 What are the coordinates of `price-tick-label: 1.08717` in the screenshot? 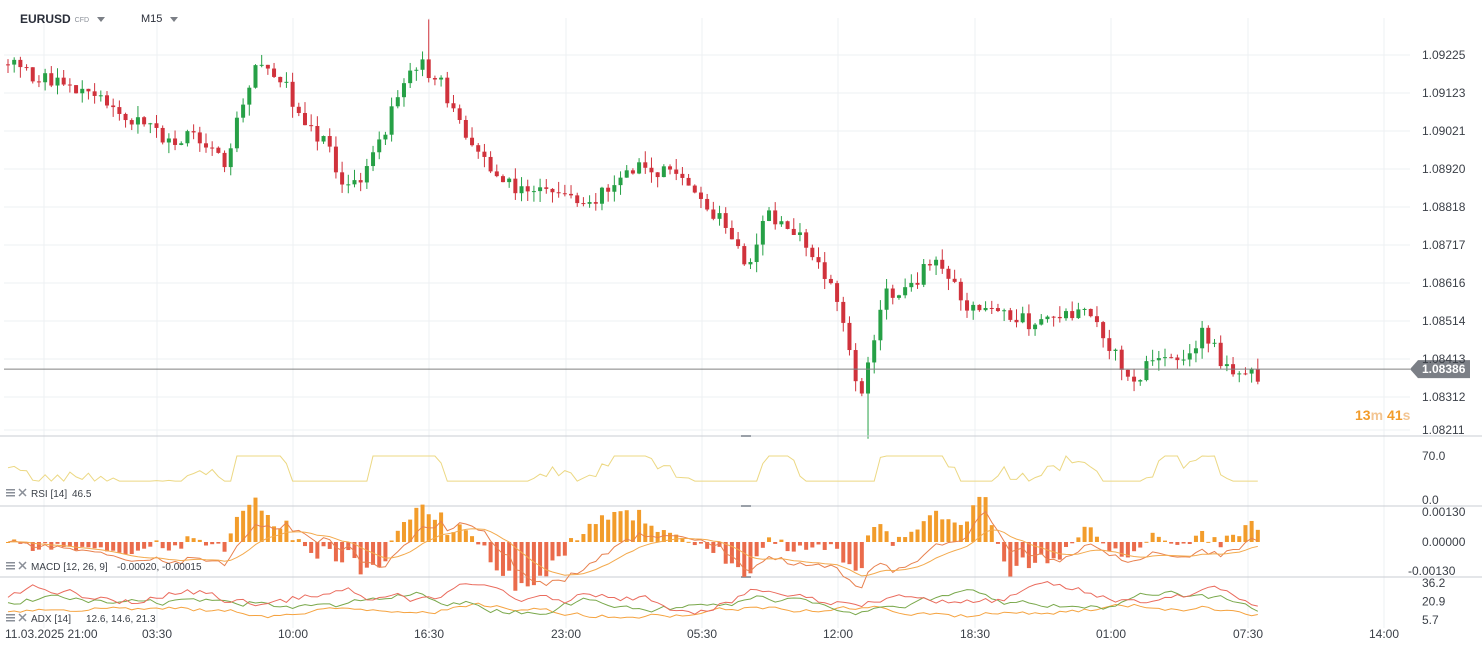 It's located at (1444, 245).